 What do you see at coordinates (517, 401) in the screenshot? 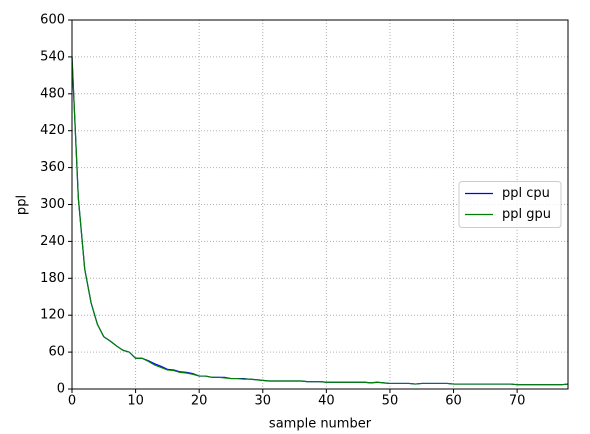
I see `x-tick-label: 70` at bounding box center [517, 401].